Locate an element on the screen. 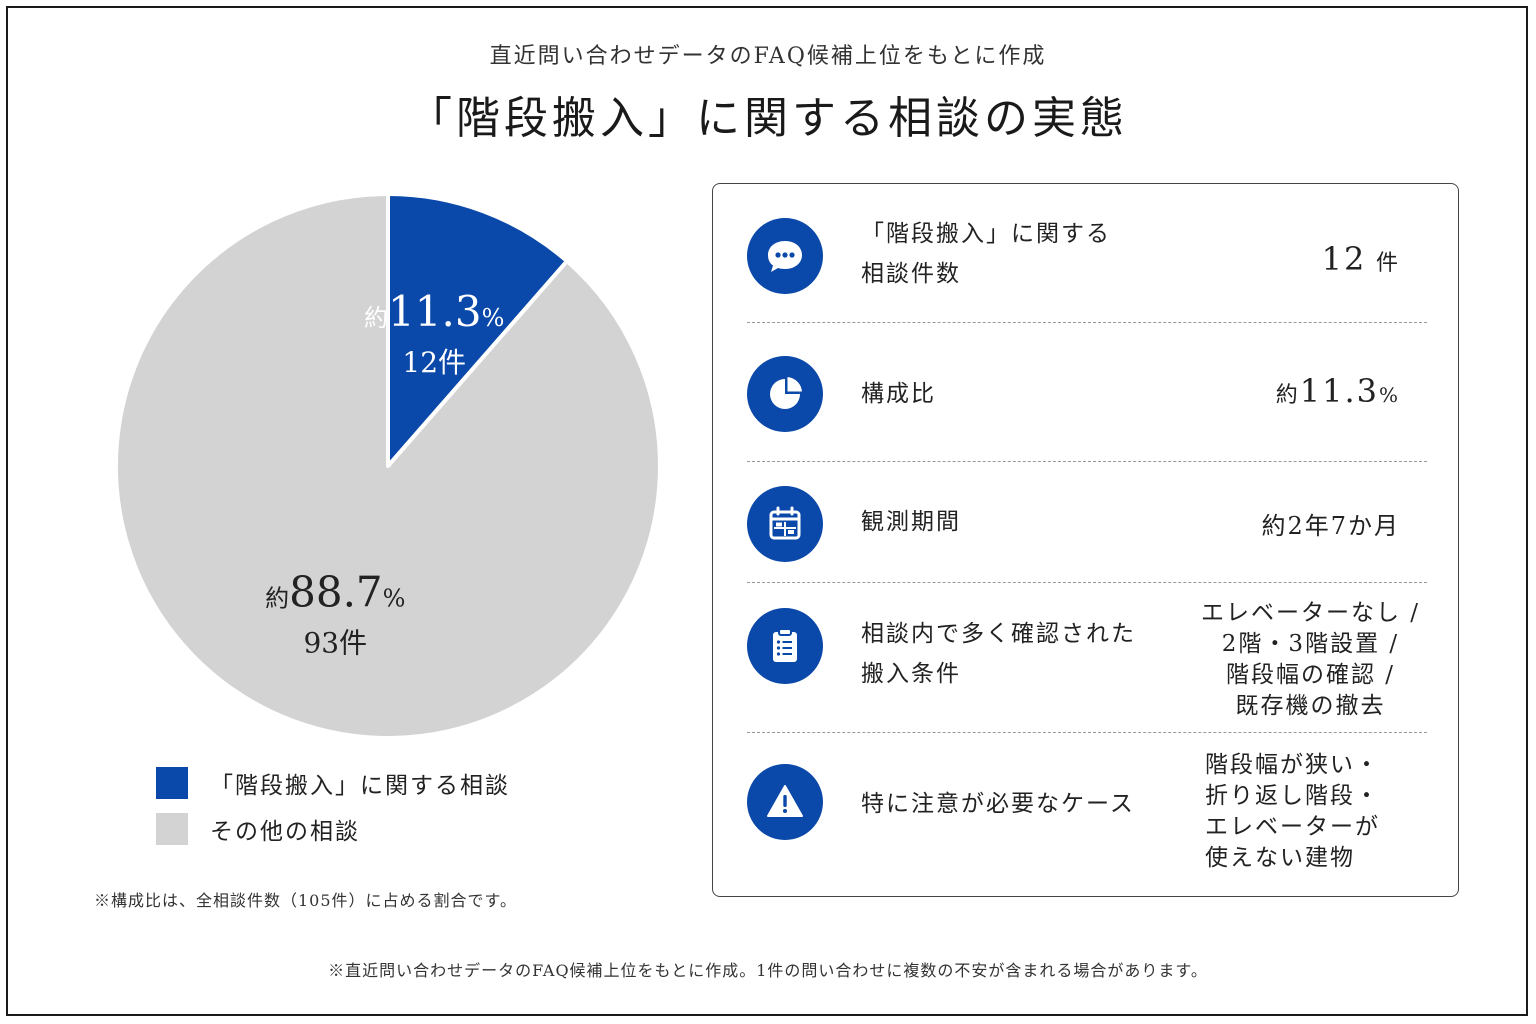 The width and height of the screenshot is (1536, 1024). conditions-value-line-4: 既存機の撤去 is located at coordinates (1310, 706).